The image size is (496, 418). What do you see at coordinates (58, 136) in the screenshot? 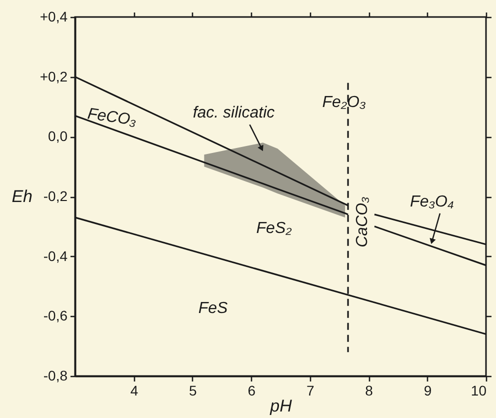
I see `y-tick-label: 0,0` at bounding box center [58, 136].